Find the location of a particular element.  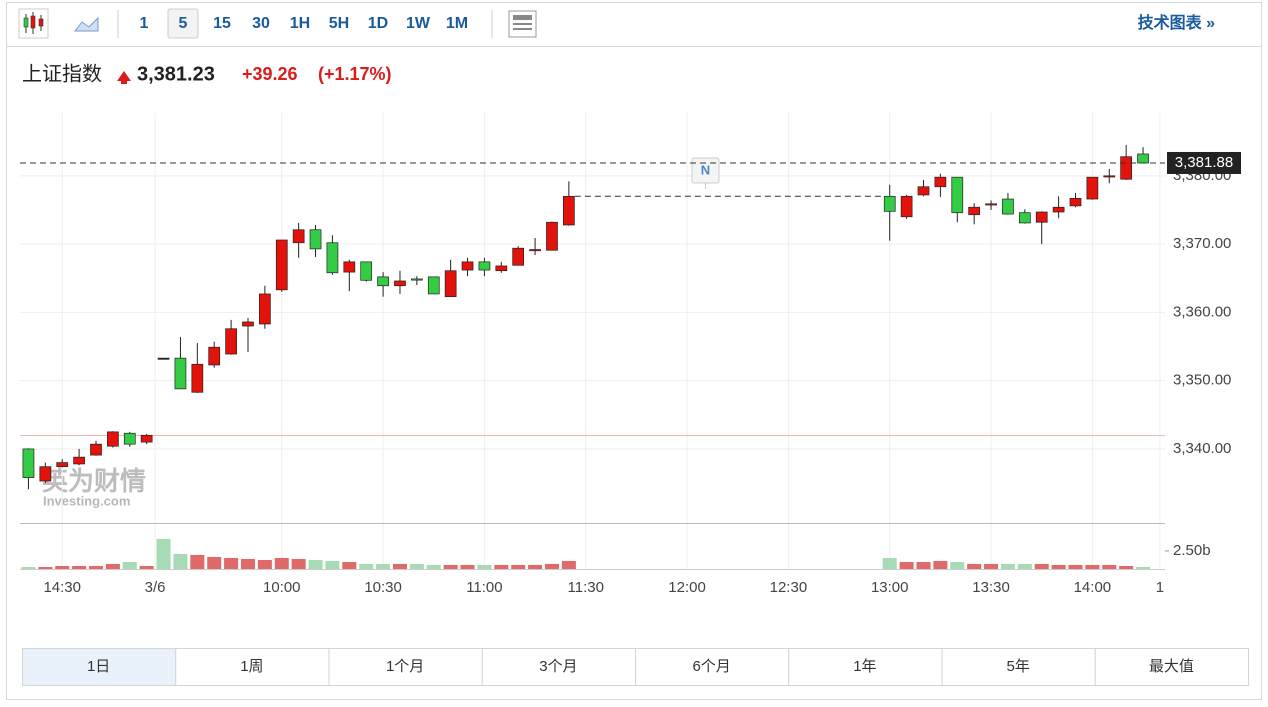

range-tab-label: 1日 is located at coordinates (98, 666).